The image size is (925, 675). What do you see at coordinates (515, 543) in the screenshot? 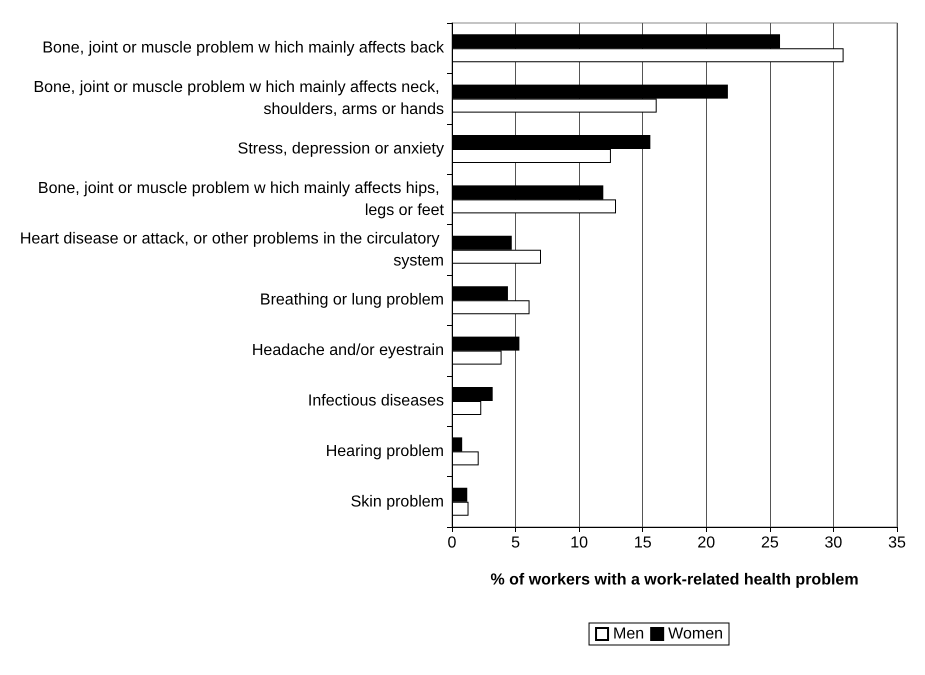
I see `x-tick-label: 5` at bounding box center [515, 543].